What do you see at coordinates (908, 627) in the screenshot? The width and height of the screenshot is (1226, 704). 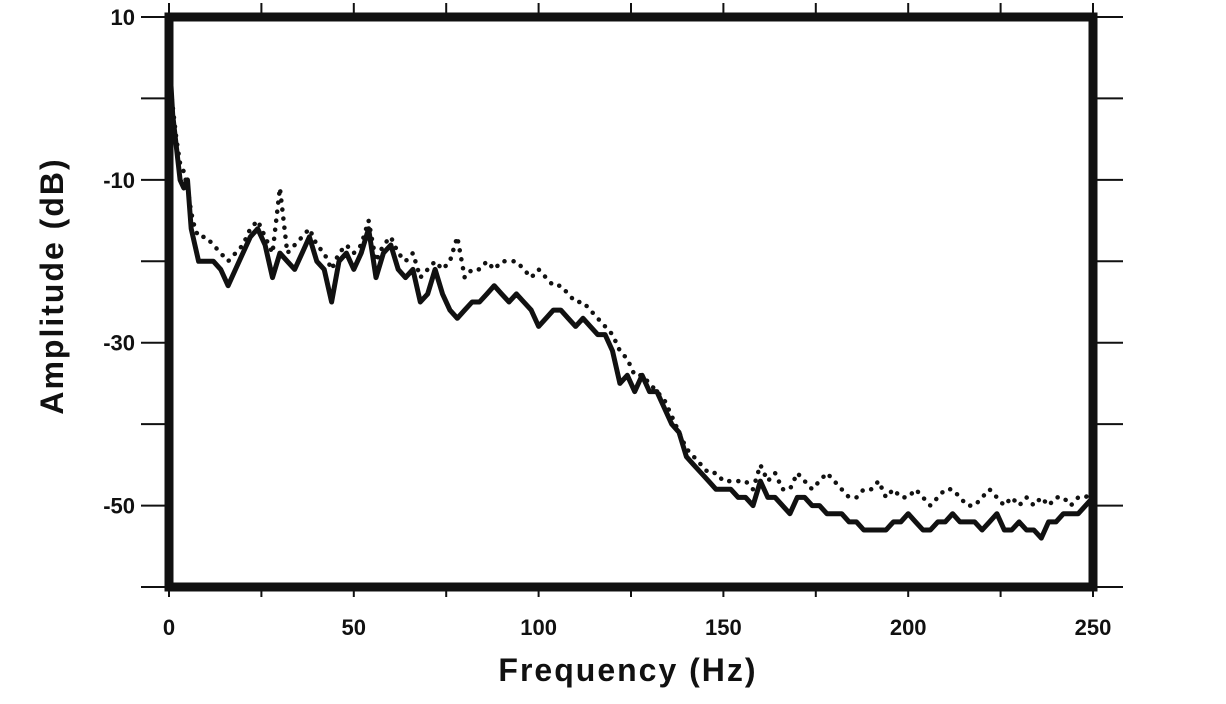 I see `x-tick-label: 200` at bounding box center [908, 627].